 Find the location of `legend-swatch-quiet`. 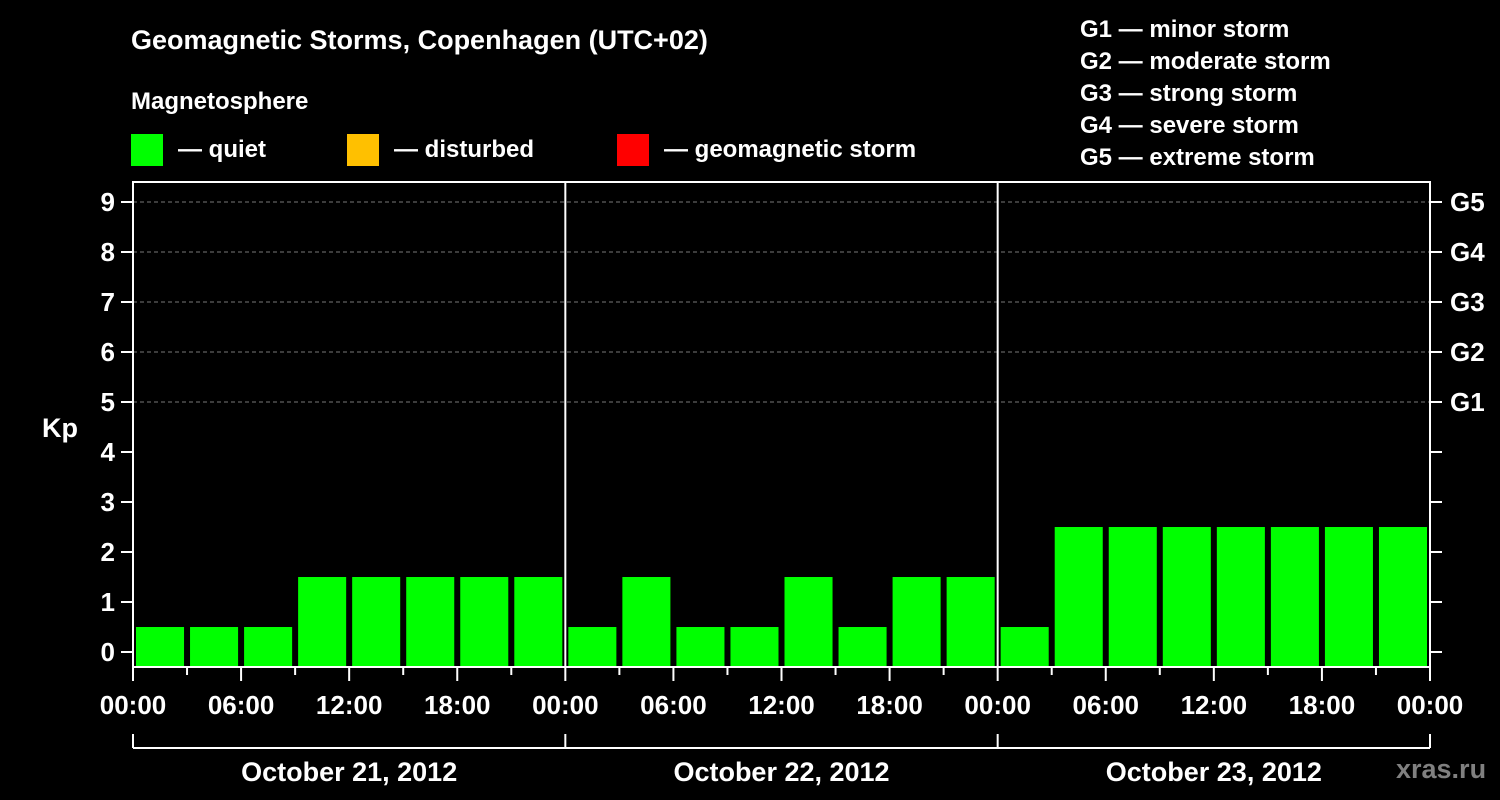

legend-swatch-quiet is located at coordinates (147, 150).